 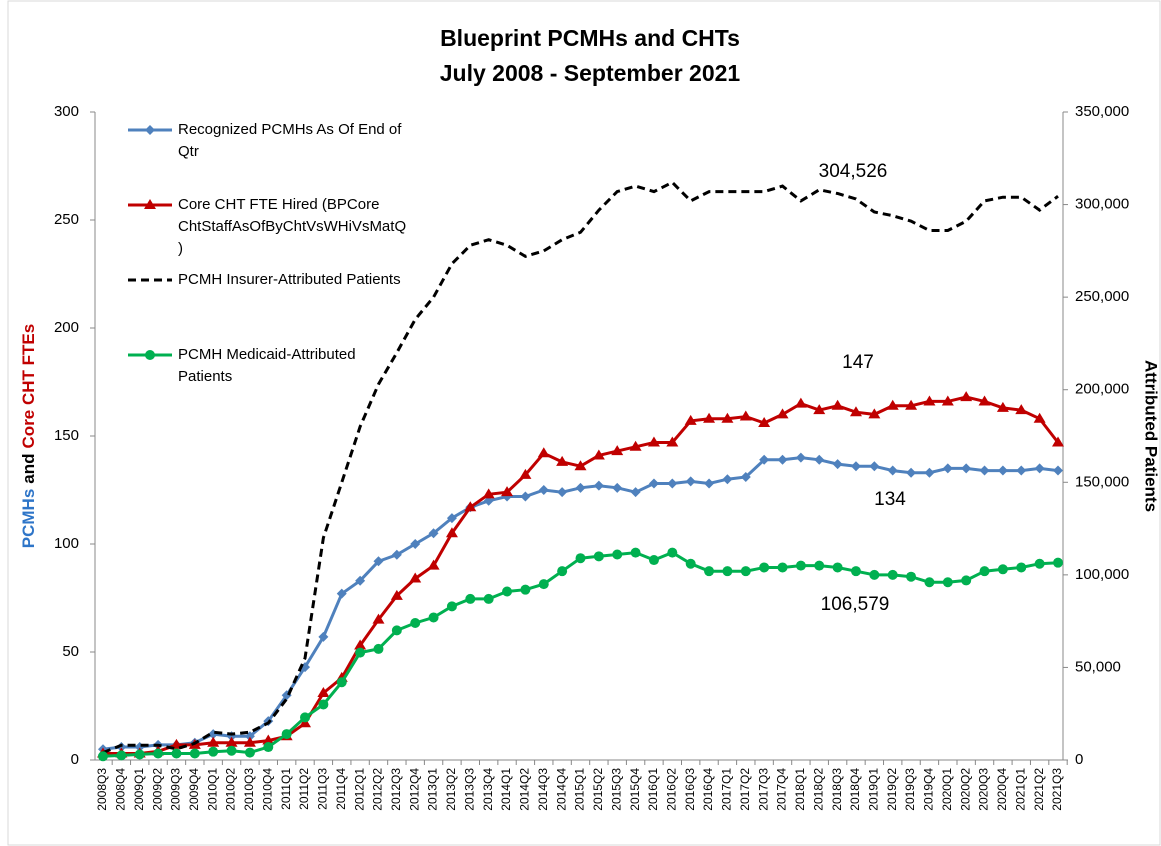 What do you see at coordinates (286, 789) in the screenshot?
I see `x-tick-label: 2011Q1` at bounding box center [286, 789].